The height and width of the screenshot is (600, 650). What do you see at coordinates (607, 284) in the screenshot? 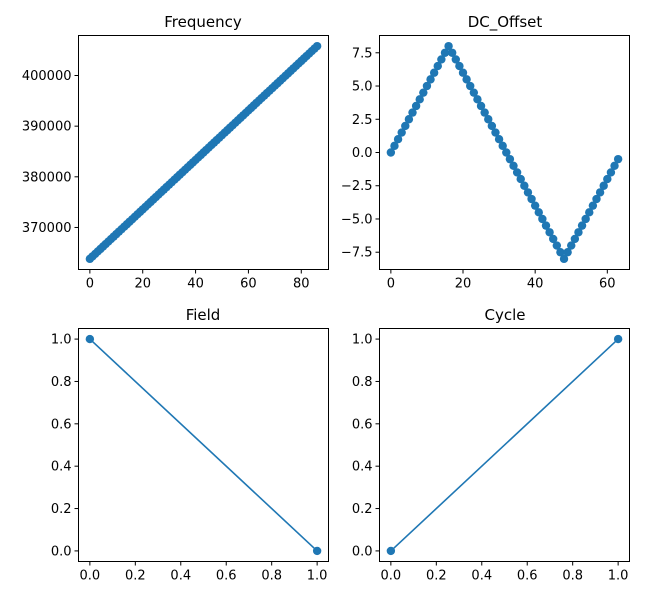
I see `x-tick-label: 60` at bounding box center [607, 284].